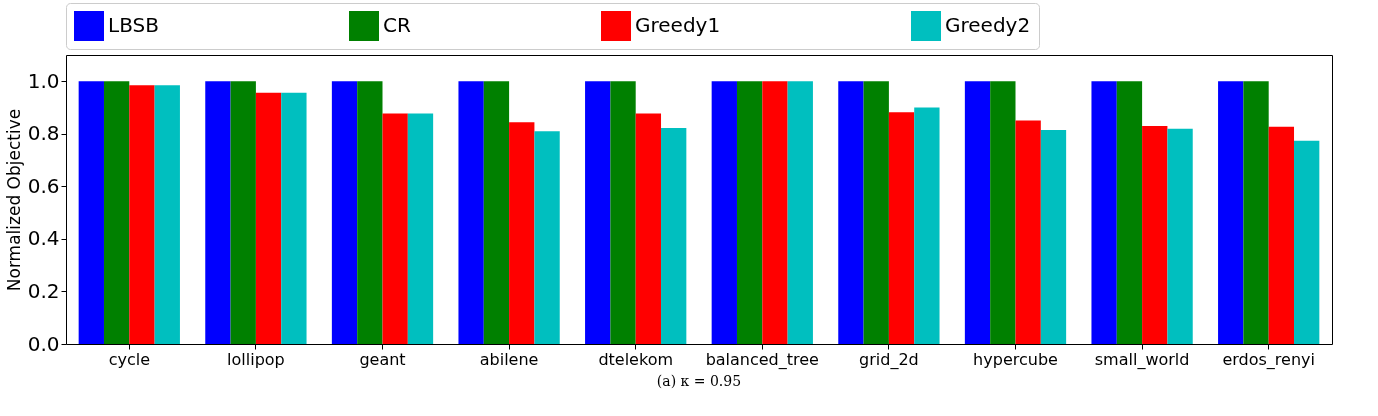 This screenshot has height=416, width=1378. What do you see at coordinates (636, 359) in the screenshot?
I see `x-tick-label: dtelekom` at bounding box center [636, 359].